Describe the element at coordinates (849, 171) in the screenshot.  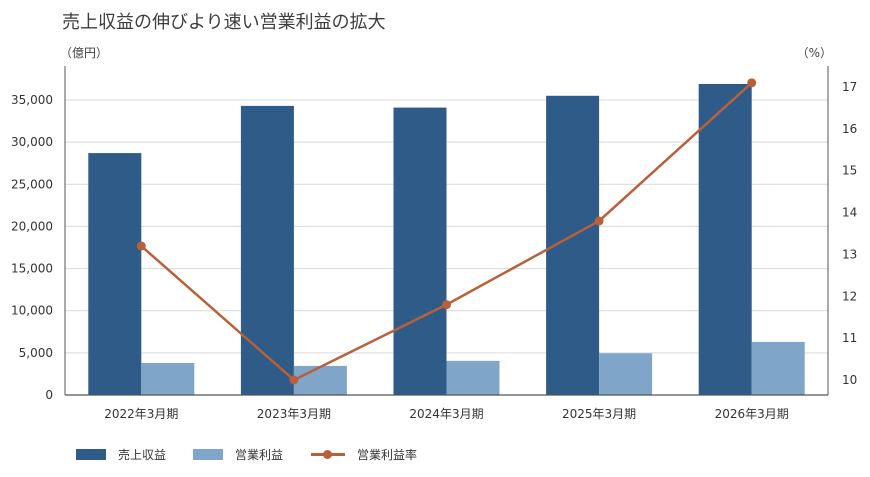
I see `y-right-tick-label: 15` at that location.